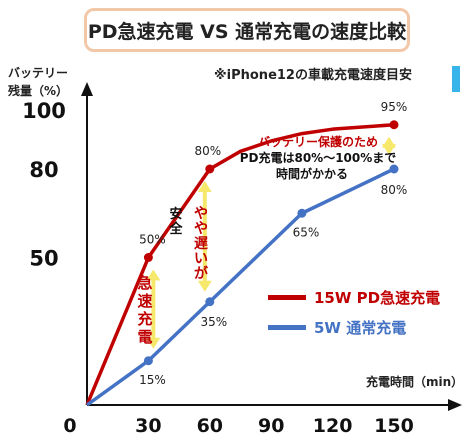  What do you see at coordinates (144, 337) in the screenshot?
I see `annotation-rapid-charge: 電` at bounding box center [144, 337].